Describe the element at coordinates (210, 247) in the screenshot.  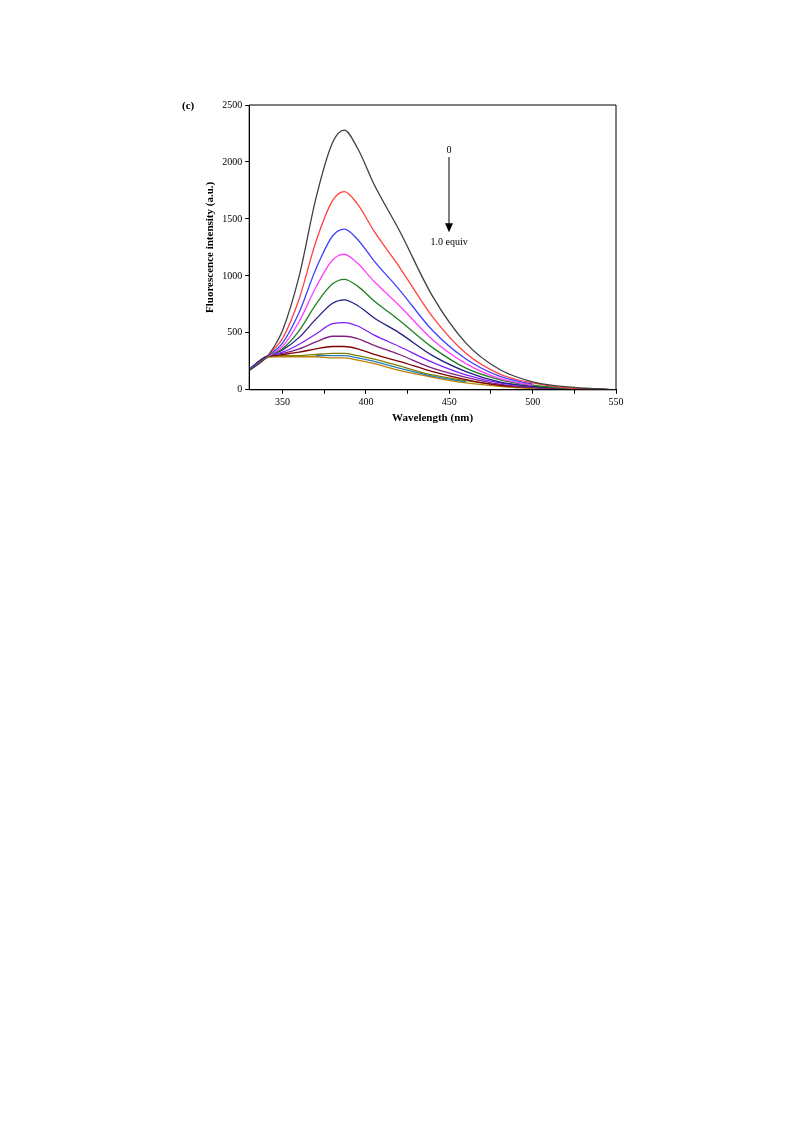
I see `y-axis-title: Fluorescence intensity (a.u.)` at that location.